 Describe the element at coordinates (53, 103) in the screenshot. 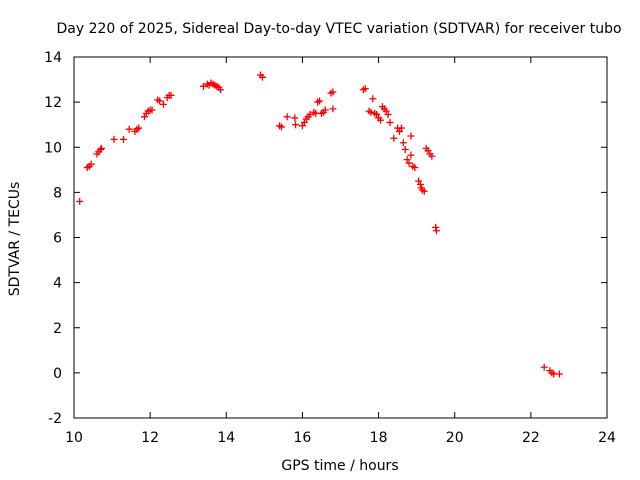

I see `y-tick-label: 12` at that location.